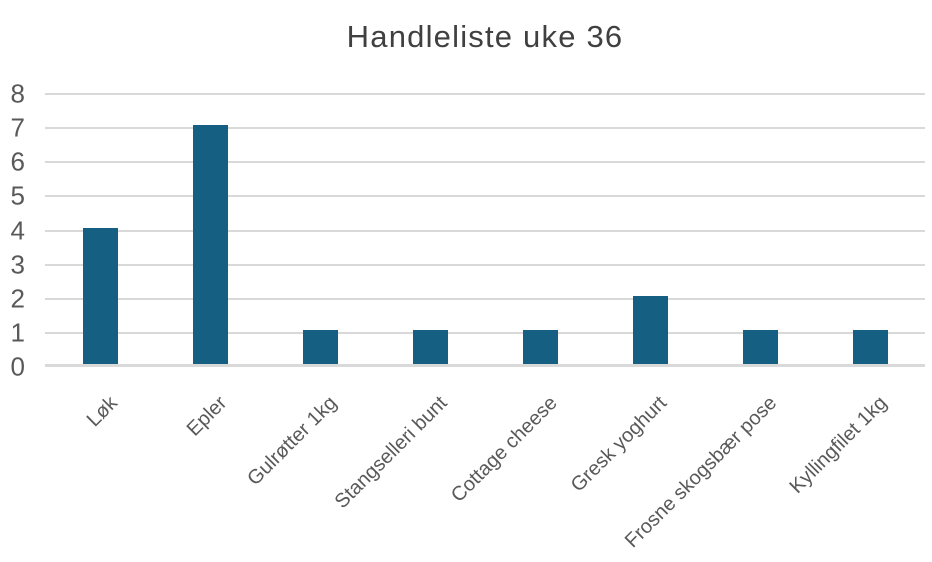  I want to click on y-tick-label: 3, so click(17, 264).